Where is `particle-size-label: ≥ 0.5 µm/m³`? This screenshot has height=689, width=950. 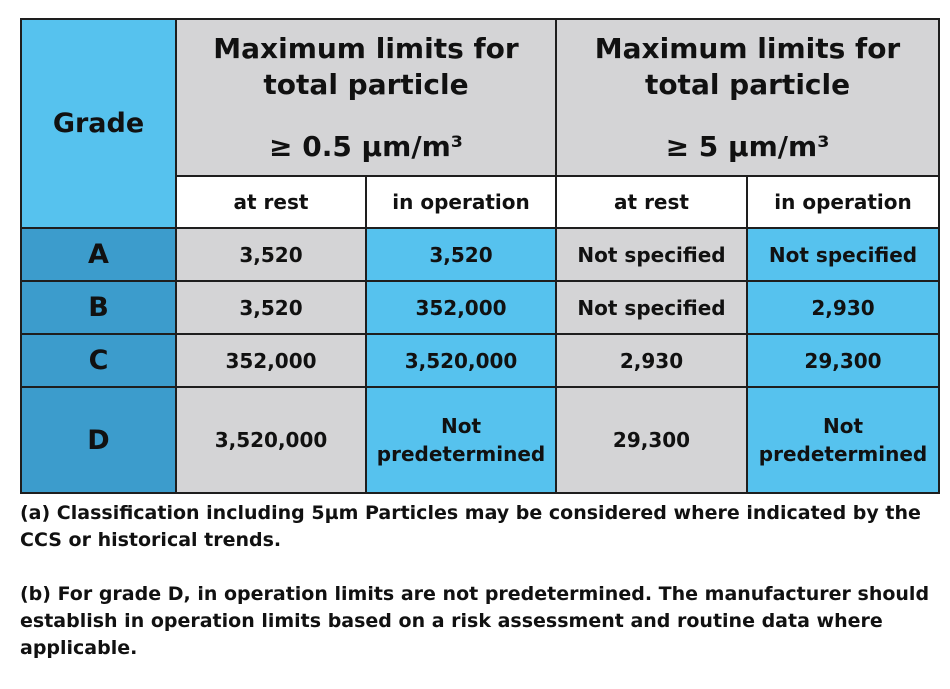
particle-size-label: ≥ 0.5 µm/m³ is located at coordinates (366, 146).